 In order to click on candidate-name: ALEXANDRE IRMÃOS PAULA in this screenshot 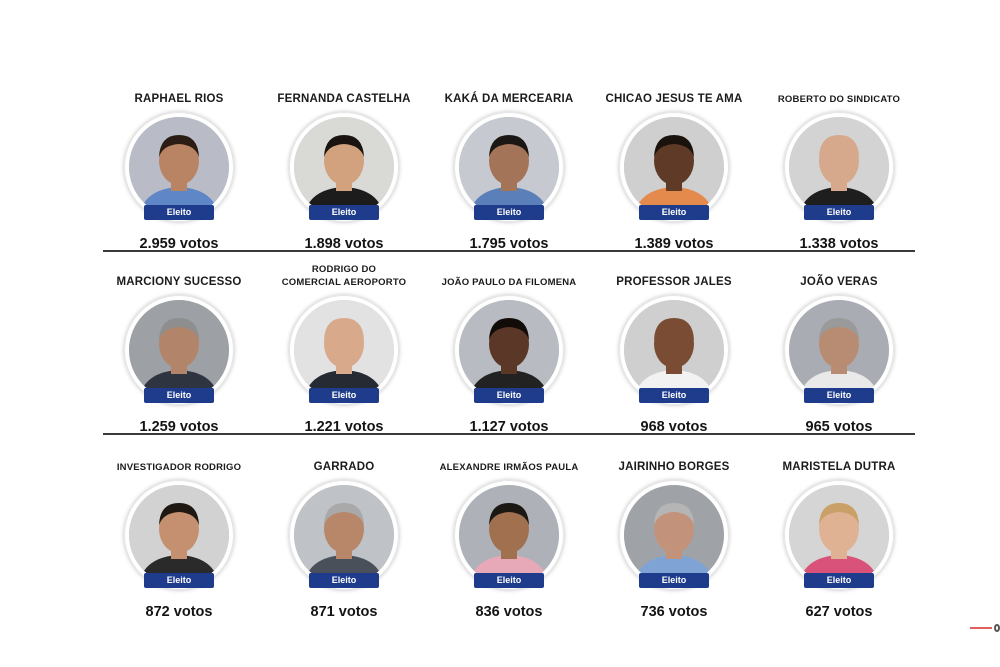, I will do `click(509, 467)`.